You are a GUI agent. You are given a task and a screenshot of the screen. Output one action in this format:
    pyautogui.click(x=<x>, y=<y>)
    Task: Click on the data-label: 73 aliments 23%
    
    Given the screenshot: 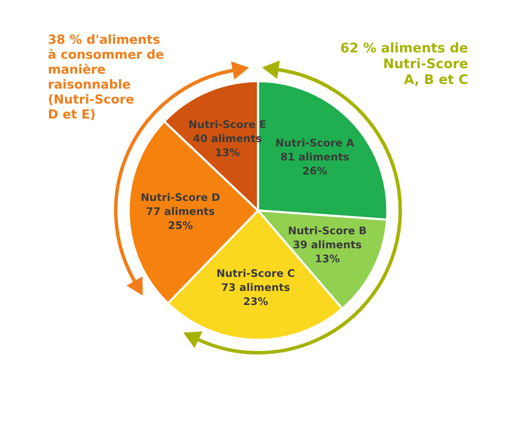 What is the action you would take?
    pyautogui.click(x=256, y=294)
    